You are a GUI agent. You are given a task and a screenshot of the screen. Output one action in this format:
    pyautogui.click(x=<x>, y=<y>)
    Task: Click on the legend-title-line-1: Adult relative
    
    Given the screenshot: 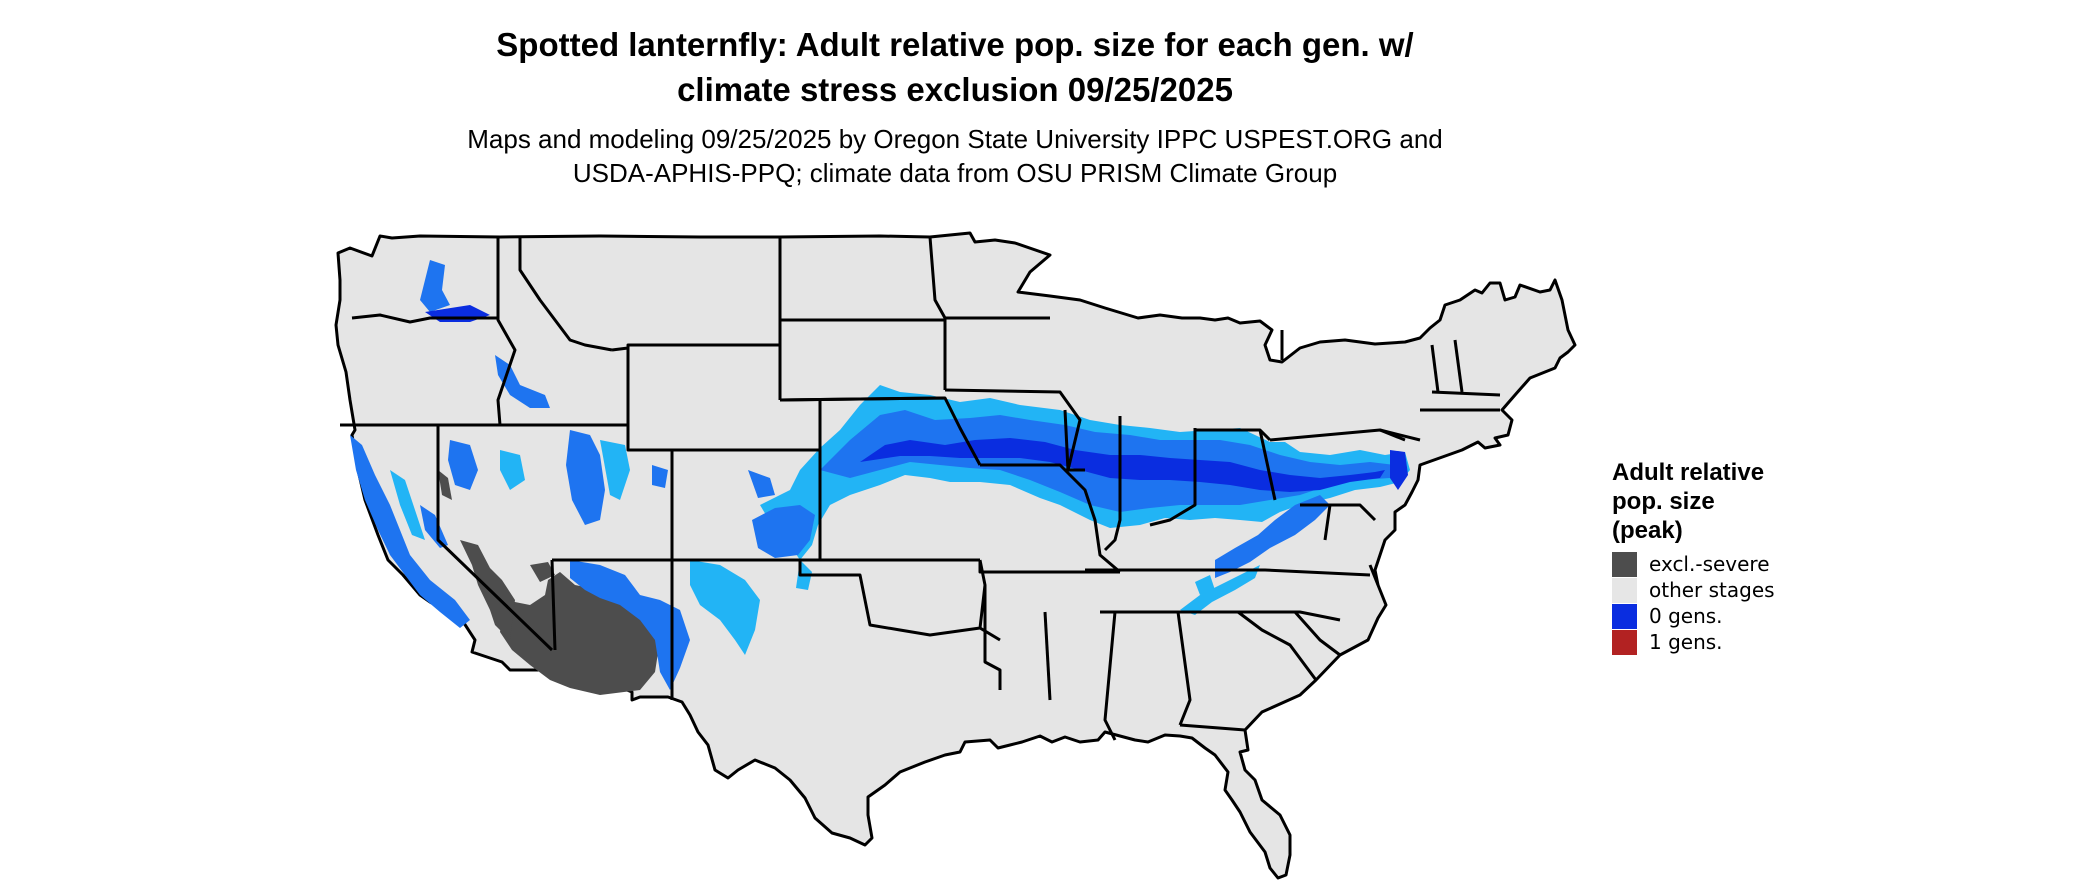 What is the action you would take?
    pyautogui.click(x=1688, y=472)
    